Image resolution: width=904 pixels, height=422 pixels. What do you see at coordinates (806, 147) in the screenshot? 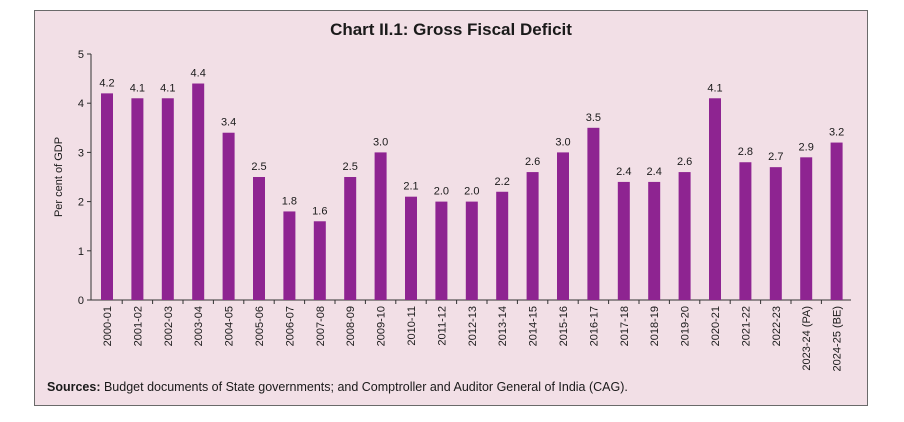
I see `data-label: 2.9` at bounding box center [806, 147].